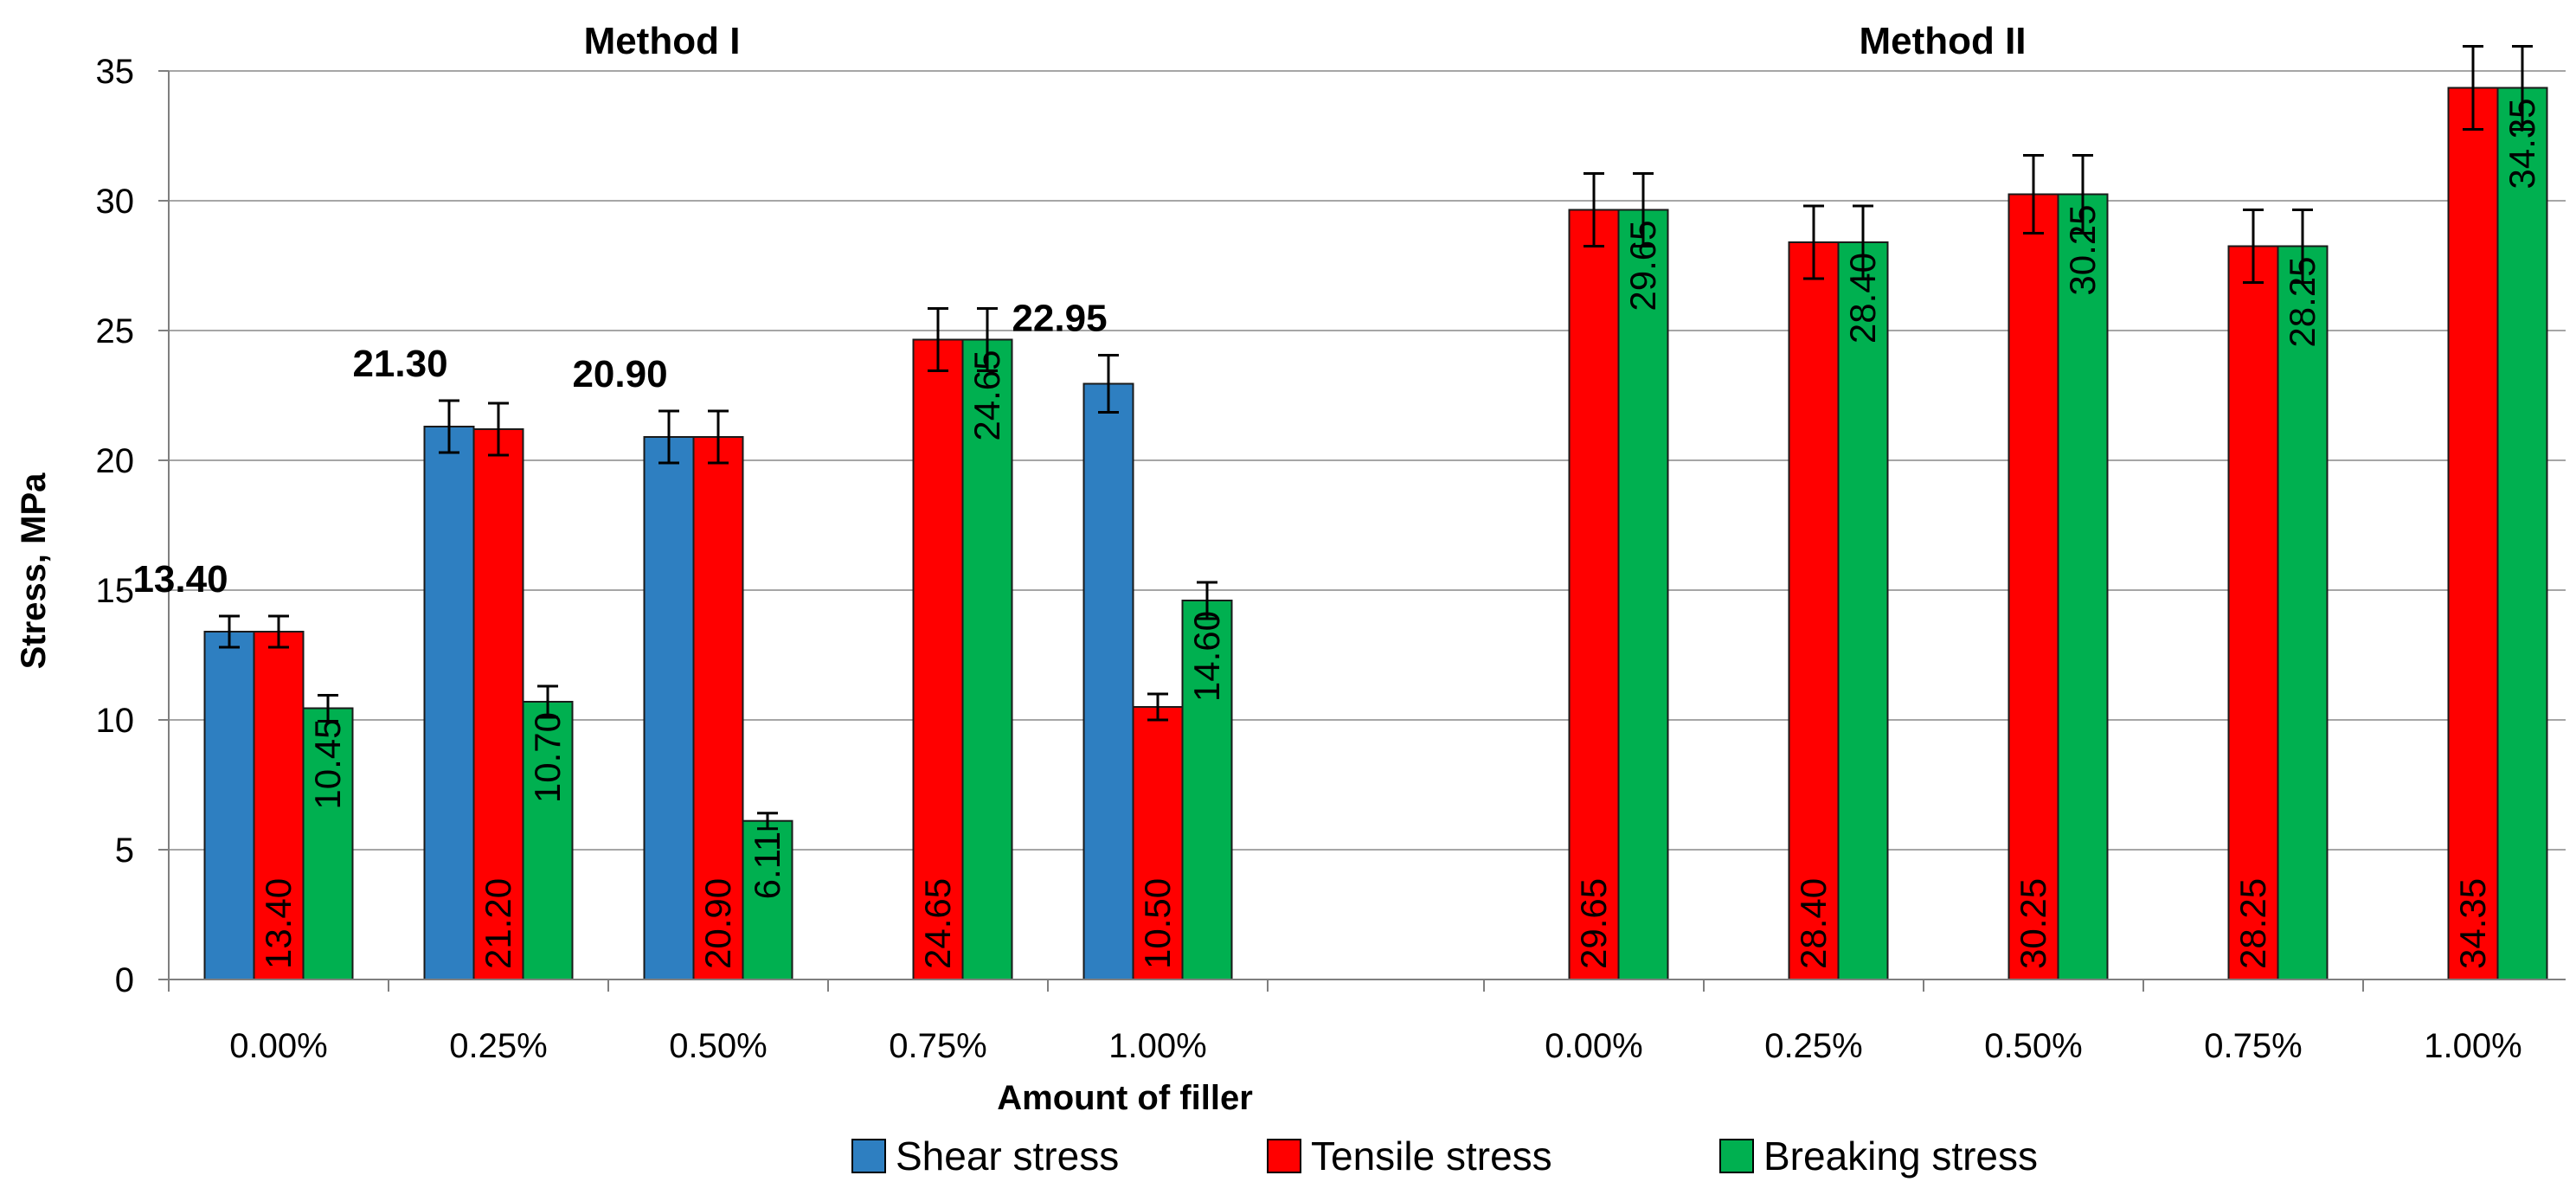  I want to click on legend-swatch-tensile, so click(1284, 1156).